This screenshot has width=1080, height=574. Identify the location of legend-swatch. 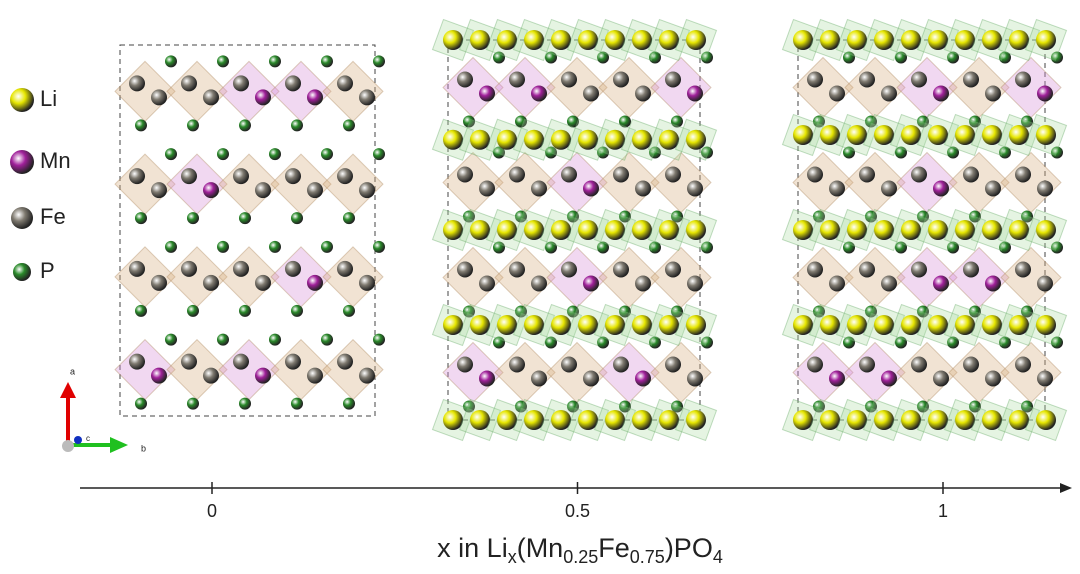
(22, 272).